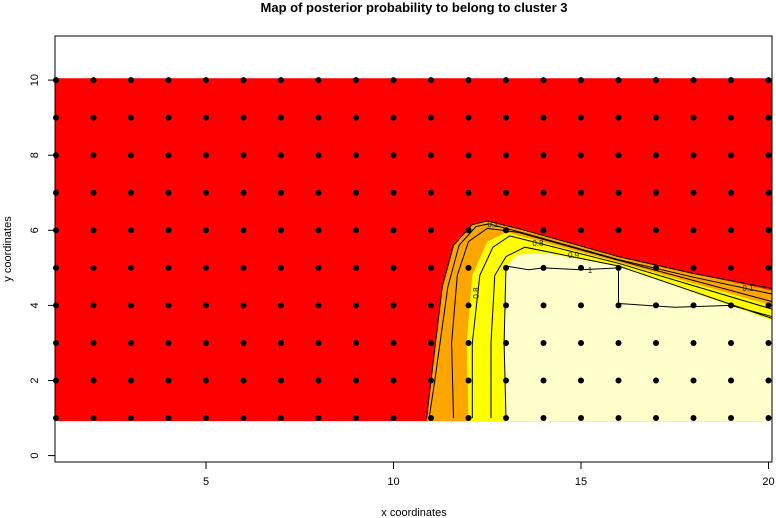 The height and width of the screenshot is (518, 776). Describe the element at coordinates (581, 482) in the screenshot. I see `x-tick-label: 15` at that location.